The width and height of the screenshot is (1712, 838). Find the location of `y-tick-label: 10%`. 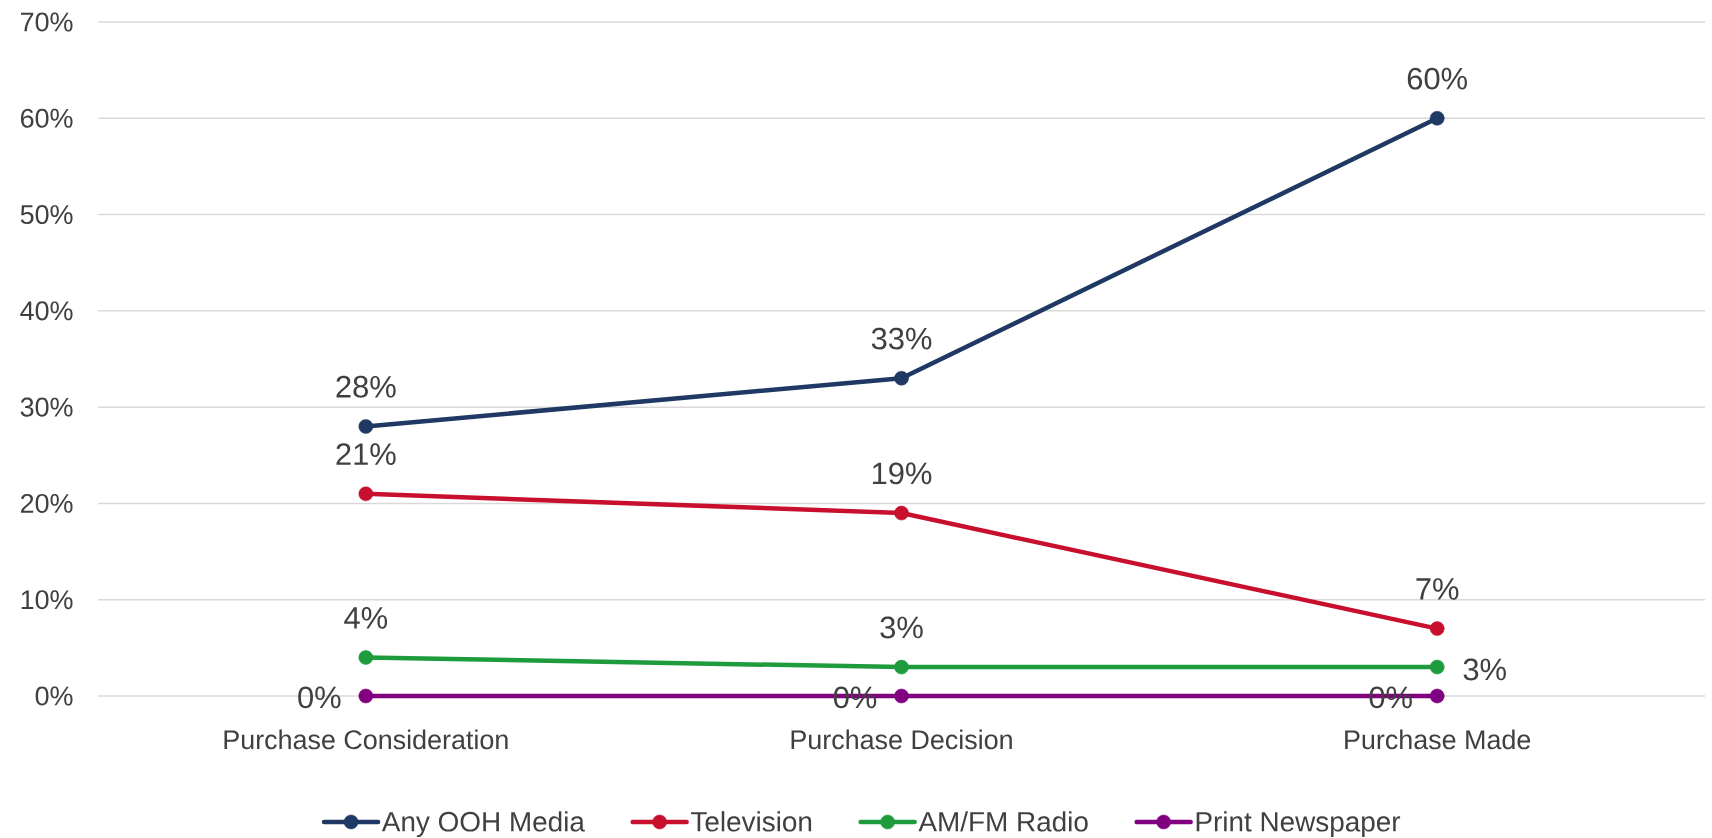

y-tick-label: 10% is located at coordinates (47, 600).